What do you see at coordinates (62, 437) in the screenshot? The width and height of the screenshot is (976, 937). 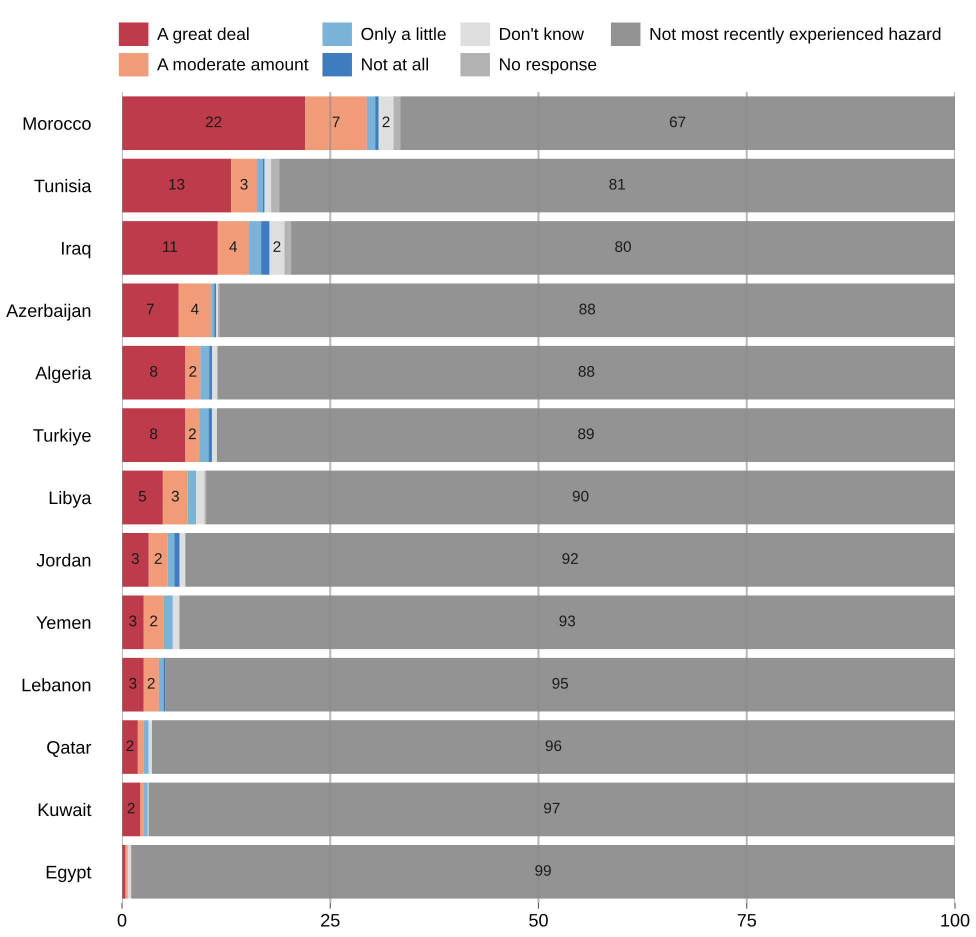 I see `y-tick-label: Turkiye` at bounding box center [62, 437].